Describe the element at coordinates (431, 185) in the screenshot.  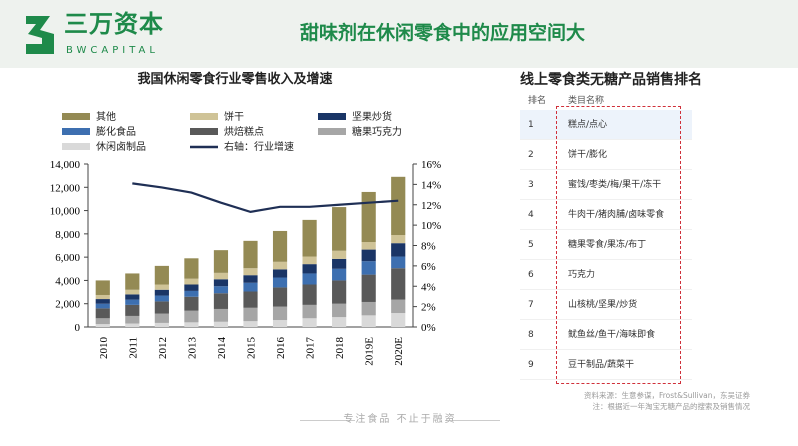
I see `y2-tick-label: 14%` at that location.